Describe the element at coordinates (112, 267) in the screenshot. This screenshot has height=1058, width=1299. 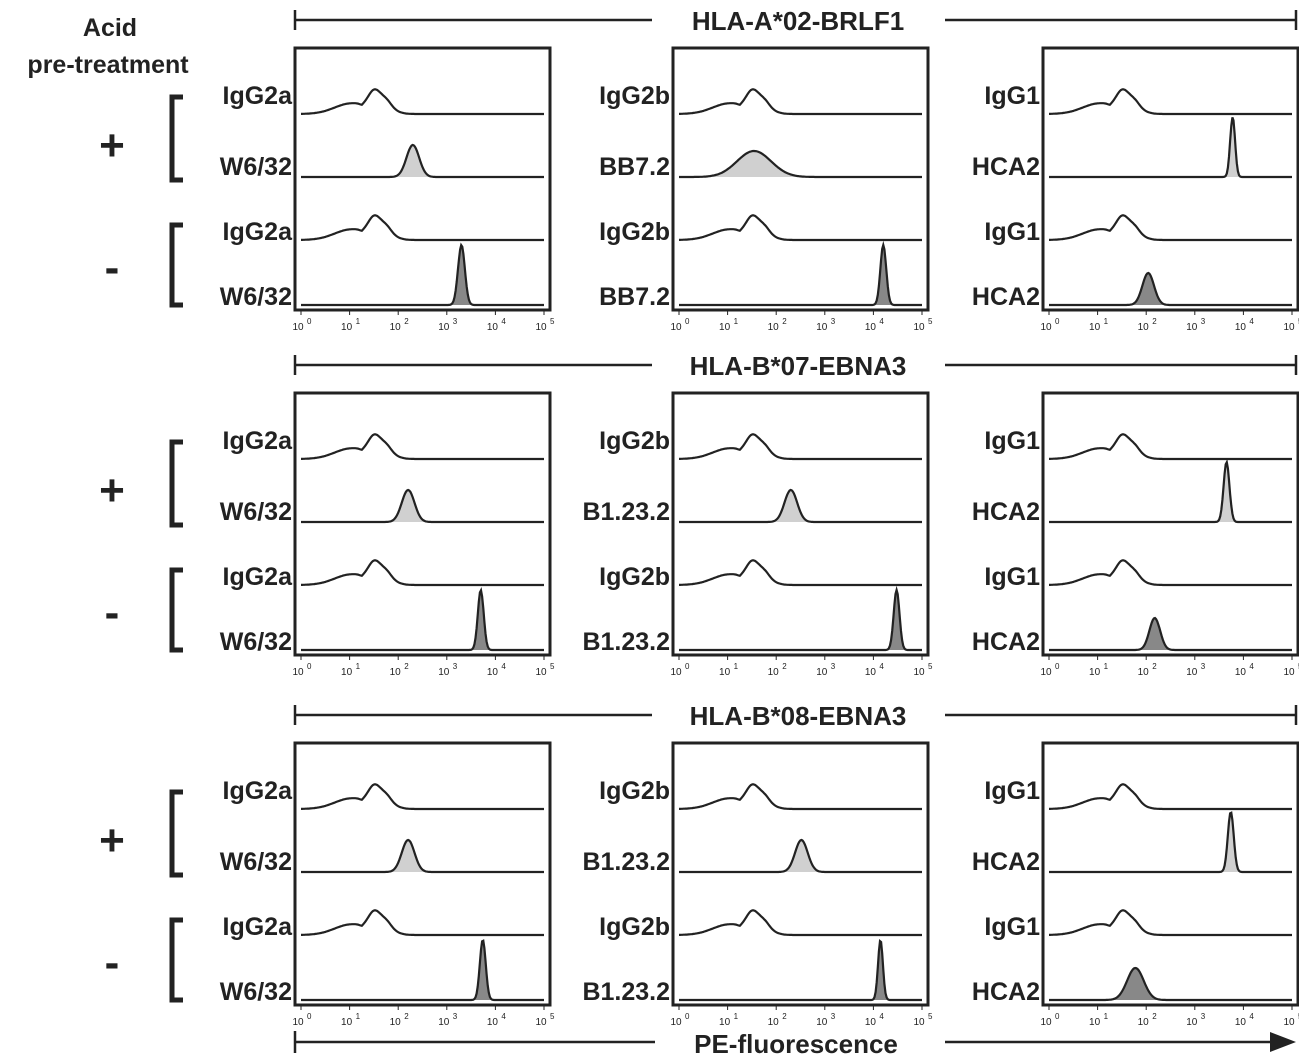
I see `condition-minus-sign: -` at that location.